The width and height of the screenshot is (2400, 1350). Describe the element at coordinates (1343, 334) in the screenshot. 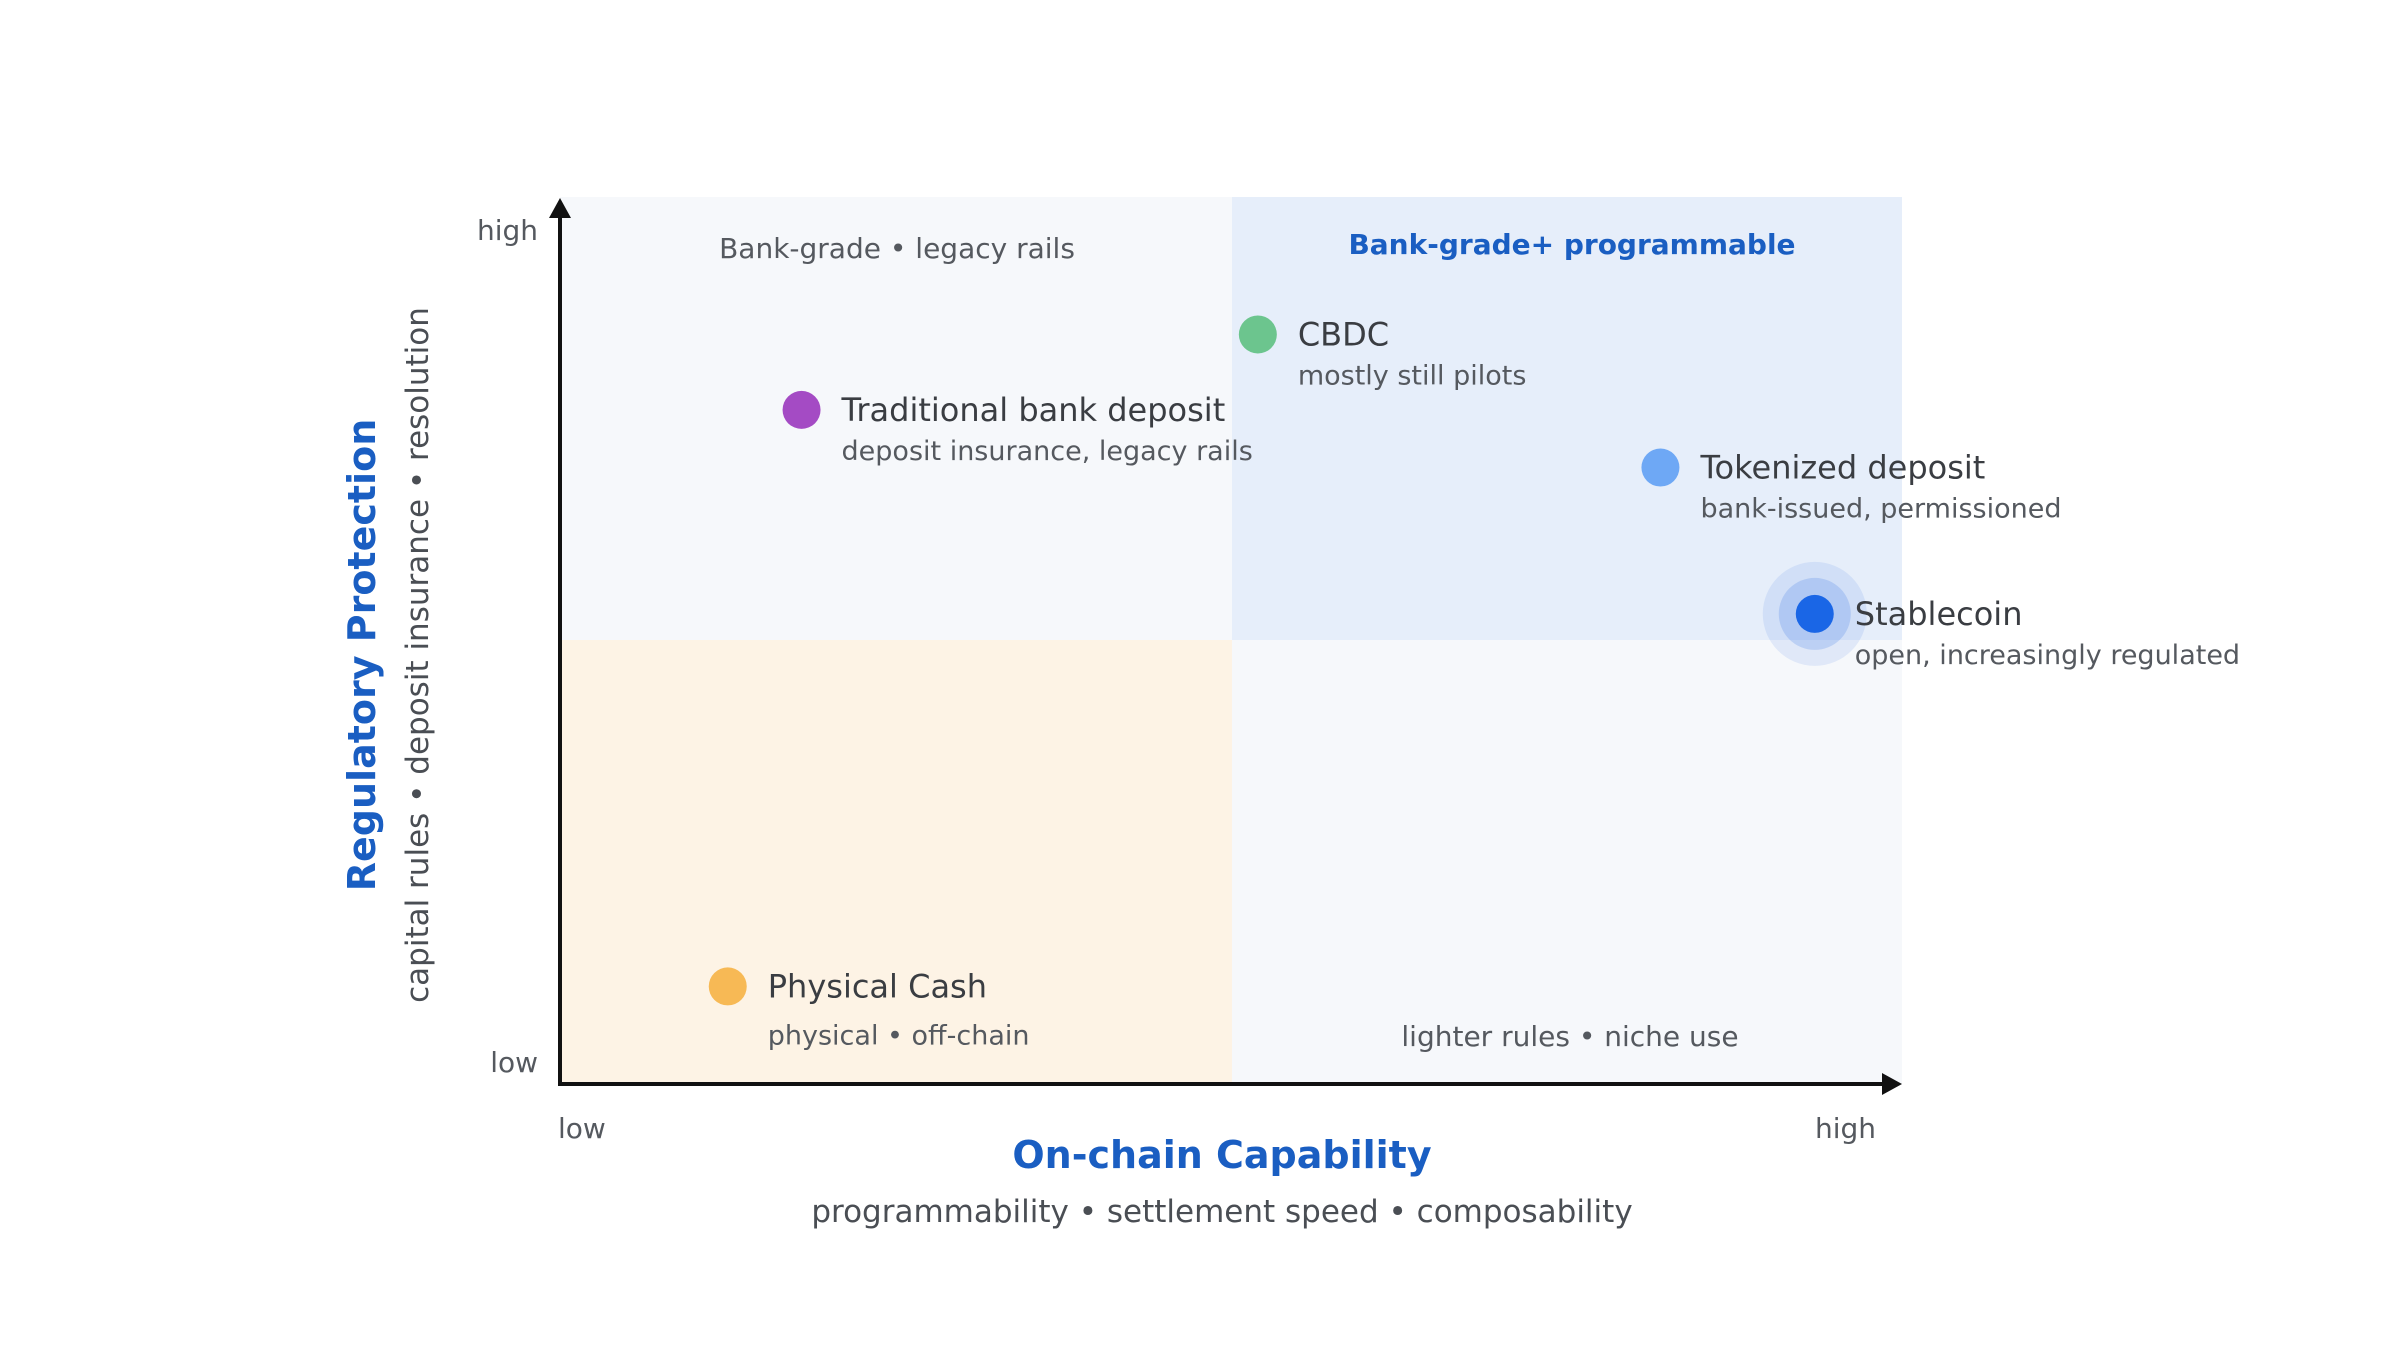

I see `point-name: CBDC` at that location.